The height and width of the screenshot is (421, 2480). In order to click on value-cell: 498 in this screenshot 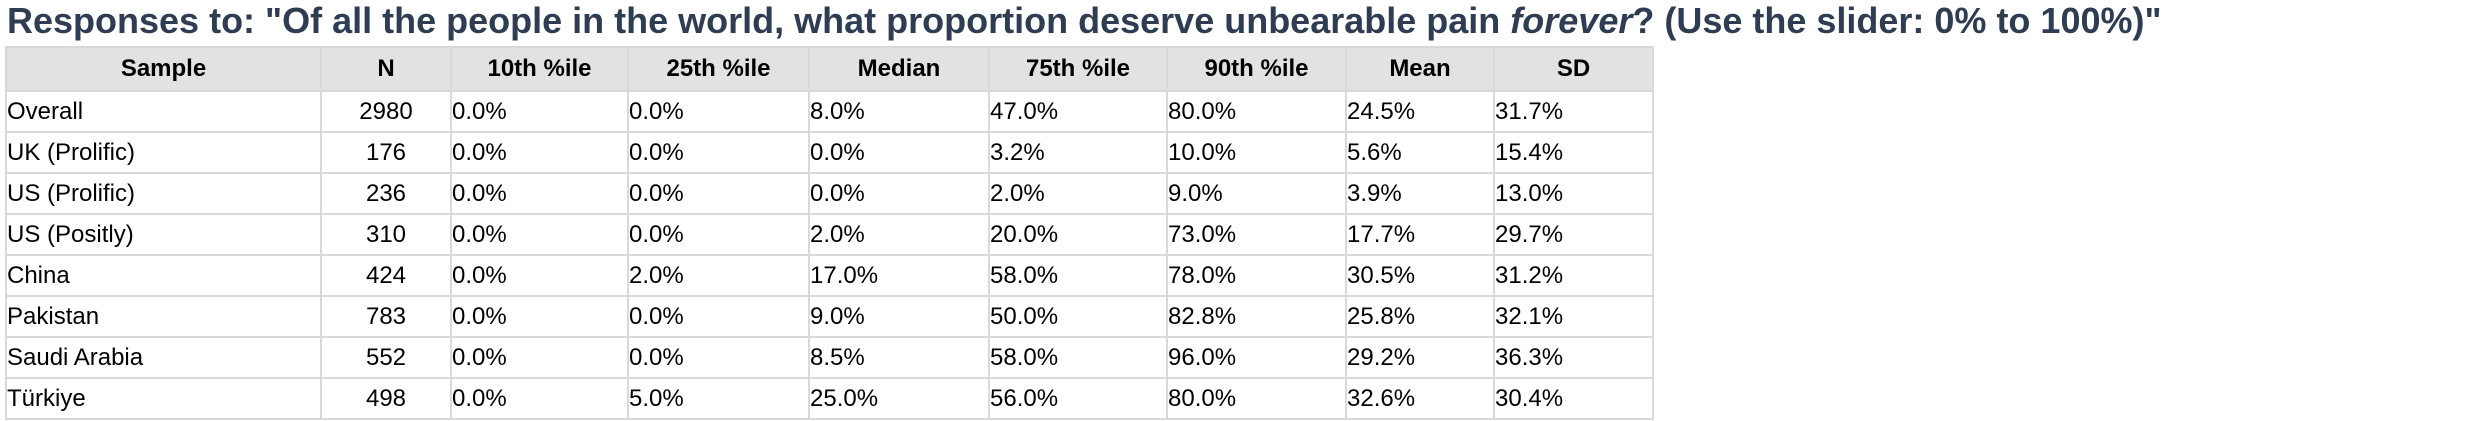, I will do `click(386, 398)`.